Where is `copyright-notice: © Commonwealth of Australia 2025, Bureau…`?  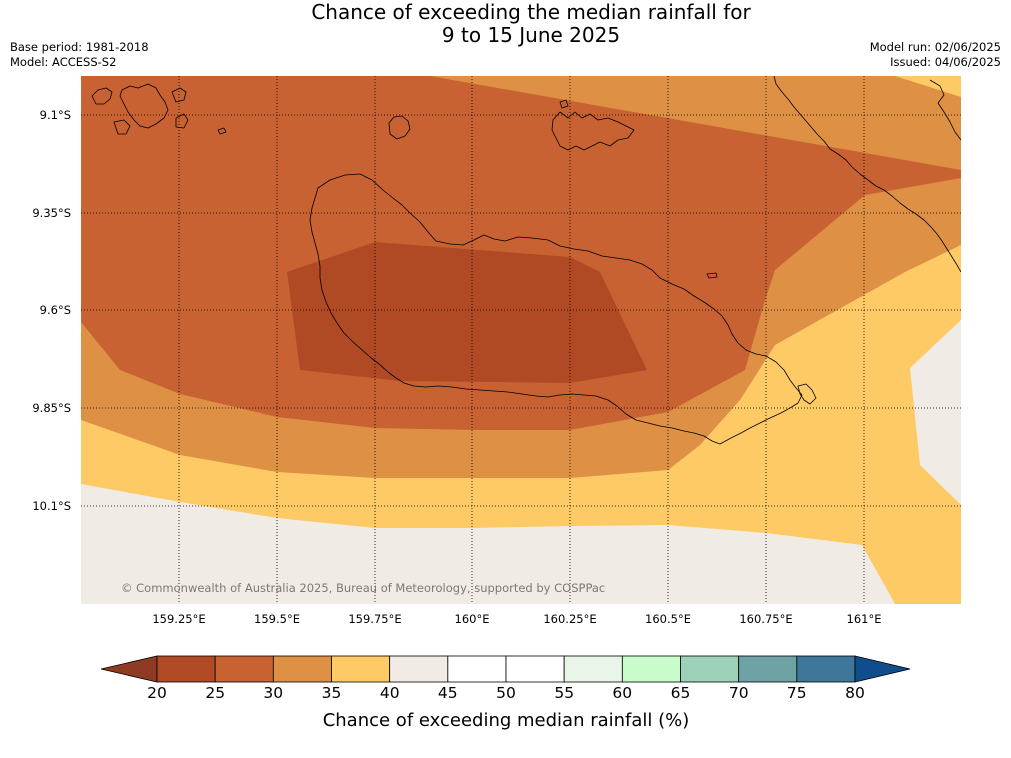 copyright-notice: © Commonwealth of Australia 2025, Bureau… is located at coordinates (363, 588).